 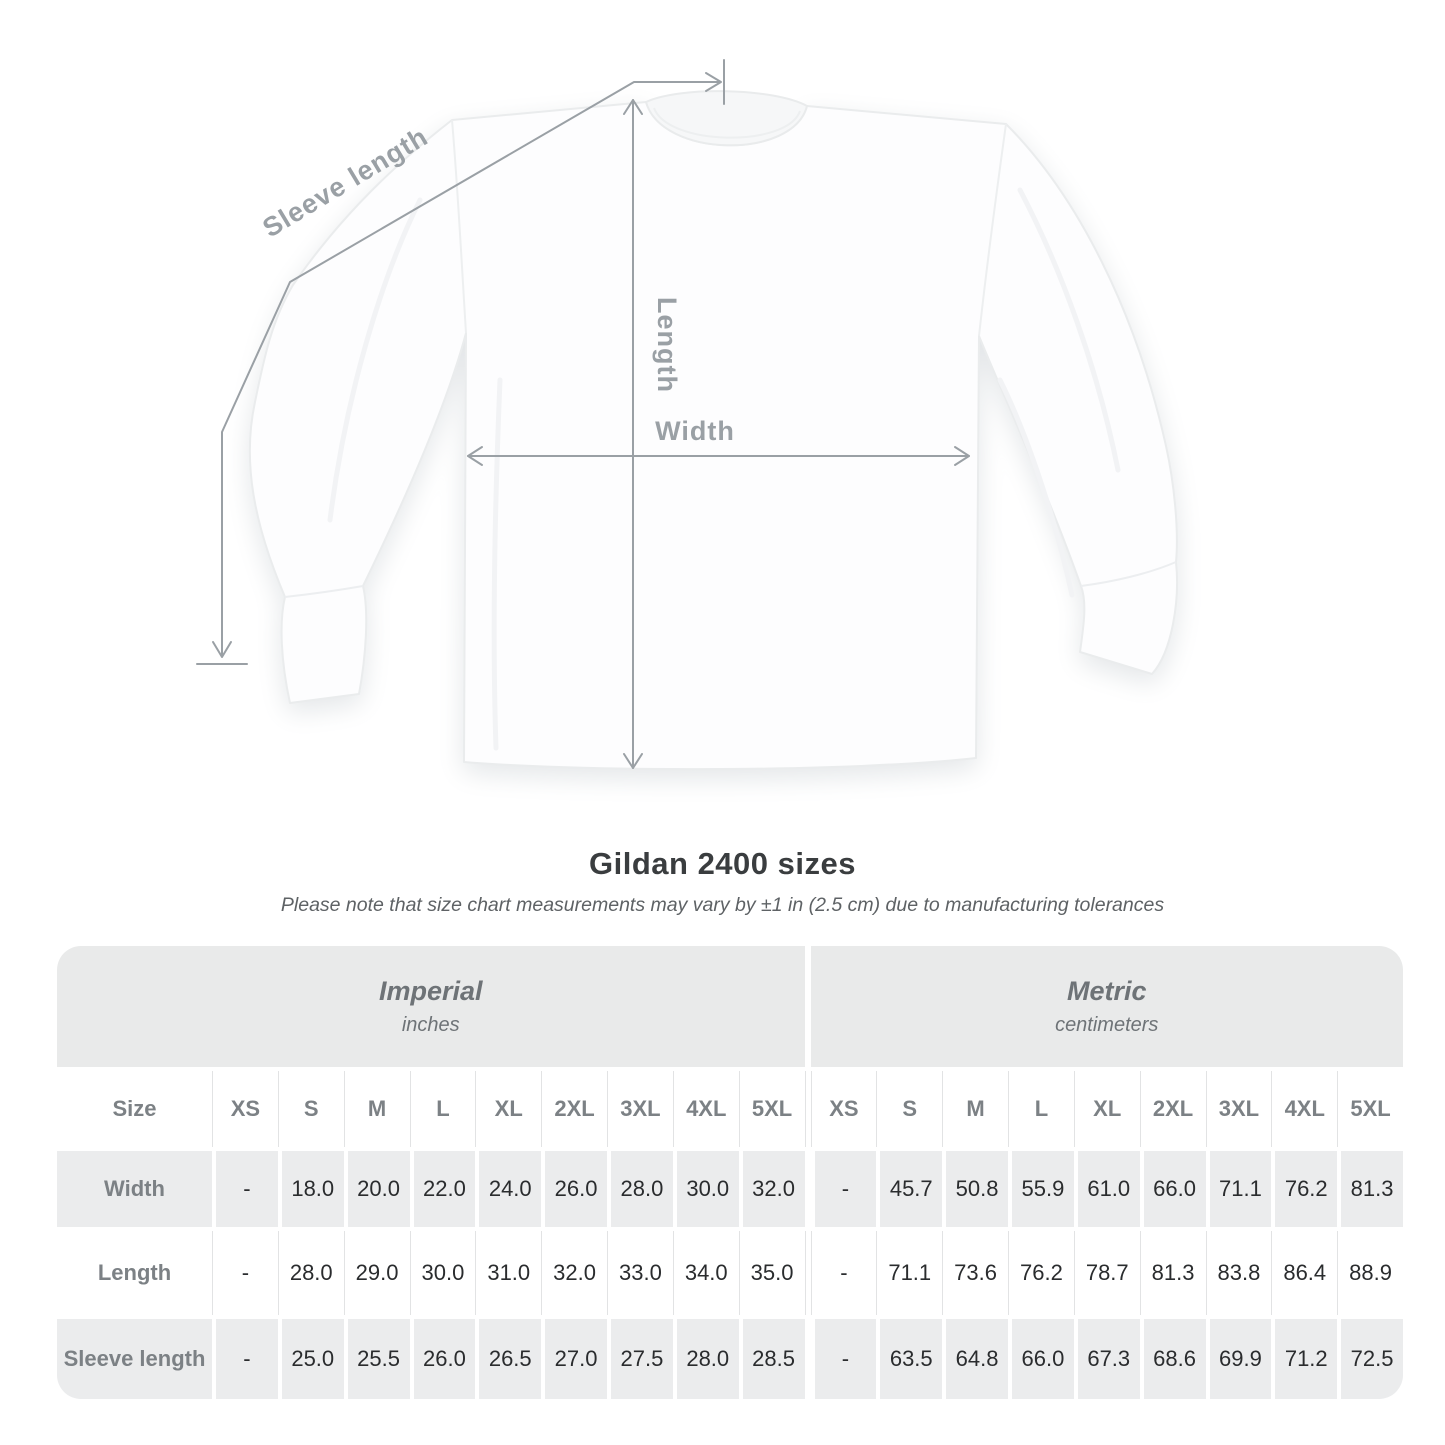 I want to click on length-imperial-value: 30.0, so click(x=442, y=1273).